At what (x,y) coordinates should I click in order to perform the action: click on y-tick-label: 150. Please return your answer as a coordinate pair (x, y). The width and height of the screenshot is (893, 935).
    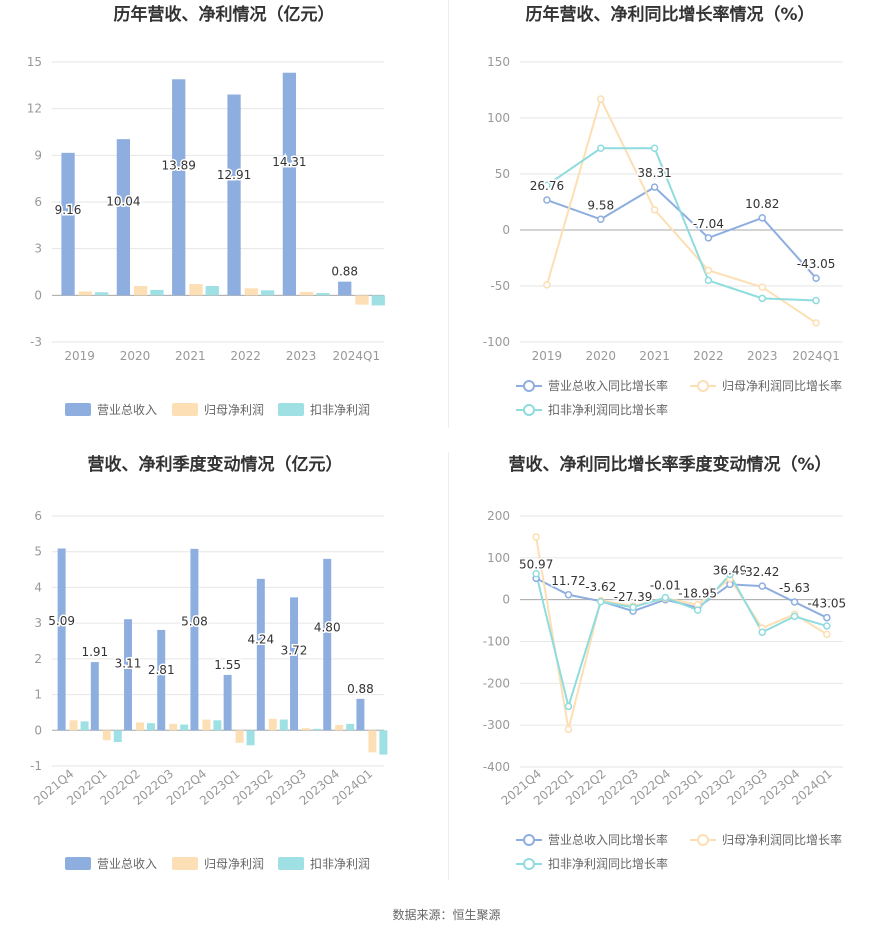
    Looking at the image, I should click on (498, 62).